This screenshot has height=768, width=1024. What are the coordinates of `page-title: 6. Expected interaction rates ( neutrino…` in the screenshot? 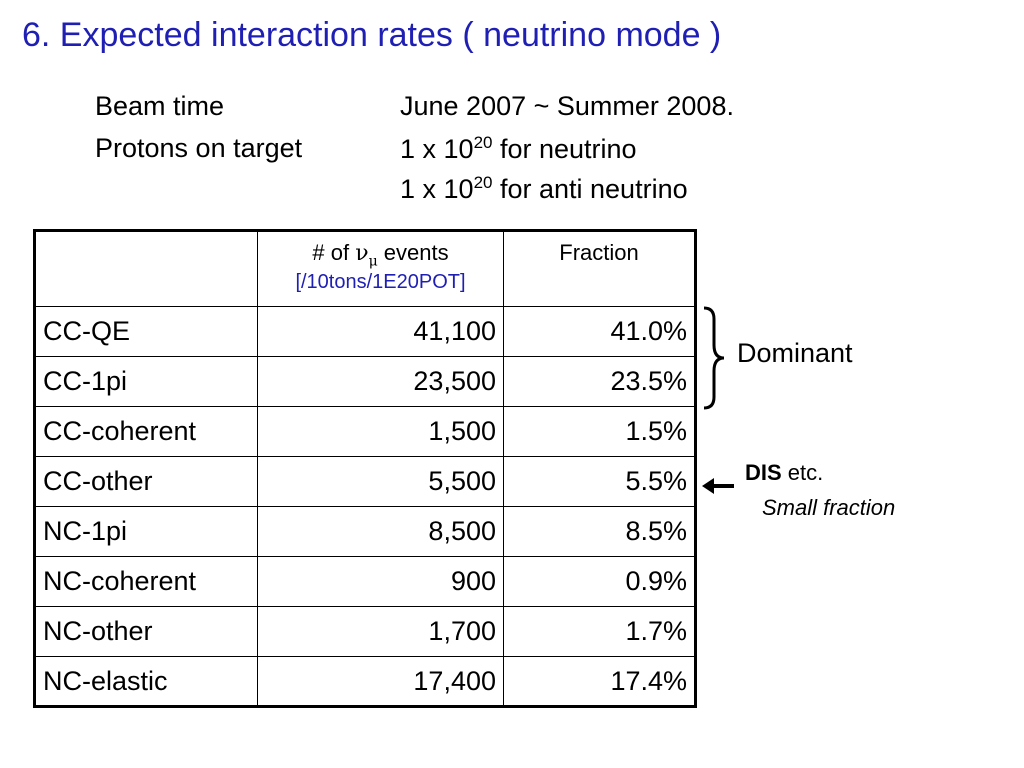 It's located at (372, 35).